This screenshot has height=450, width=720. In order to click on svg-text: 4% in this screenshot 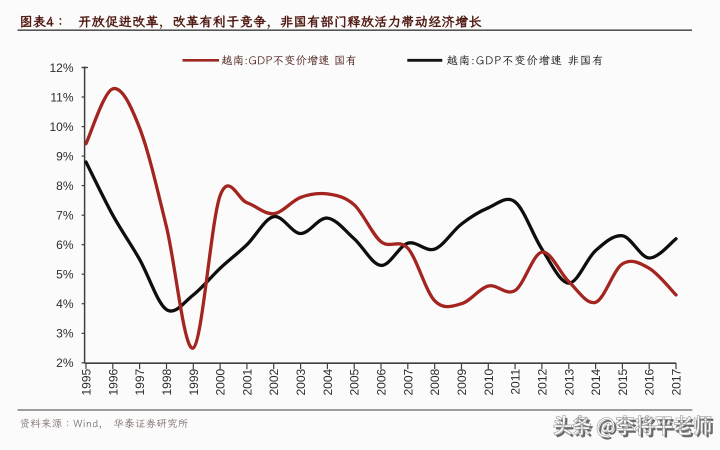, I will do `click(65, 304)`.